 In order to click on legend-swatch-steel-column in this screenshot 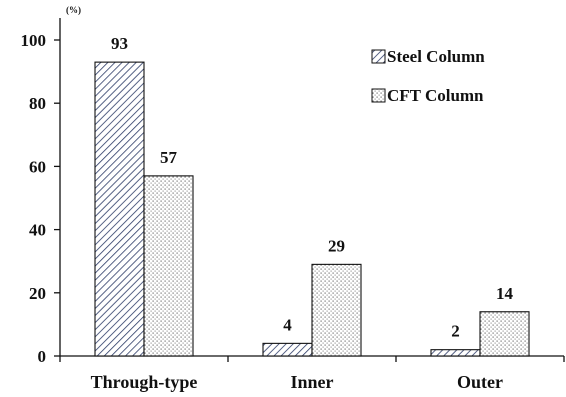, I will do `click(378, 56)`.